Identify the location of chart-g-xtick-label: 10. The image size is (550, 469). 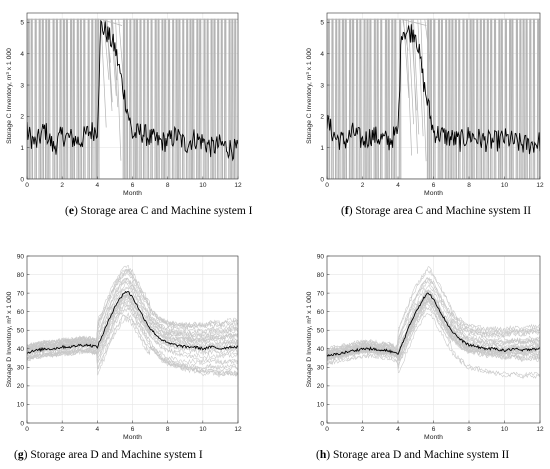
(203, 429).